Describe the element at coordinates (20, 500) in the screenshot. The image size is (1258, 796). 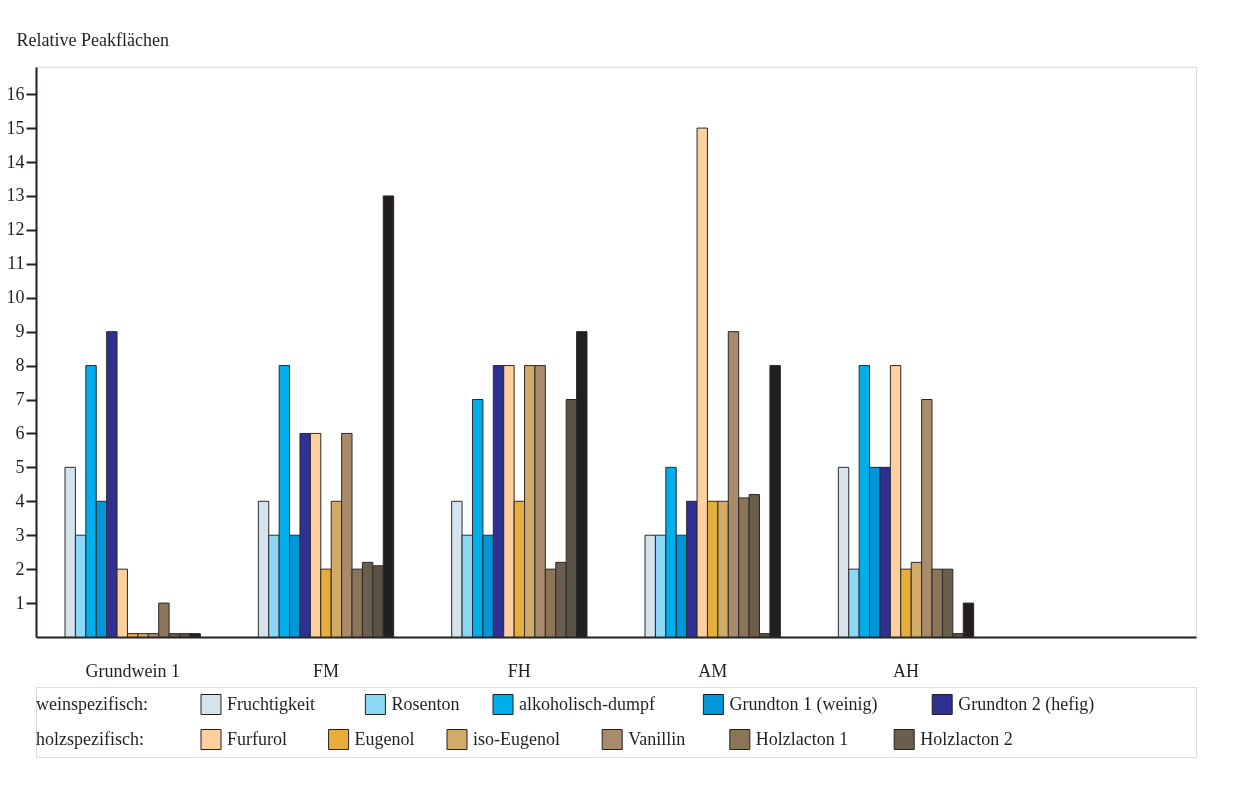
I see `y-tick-label: 4` at that location.